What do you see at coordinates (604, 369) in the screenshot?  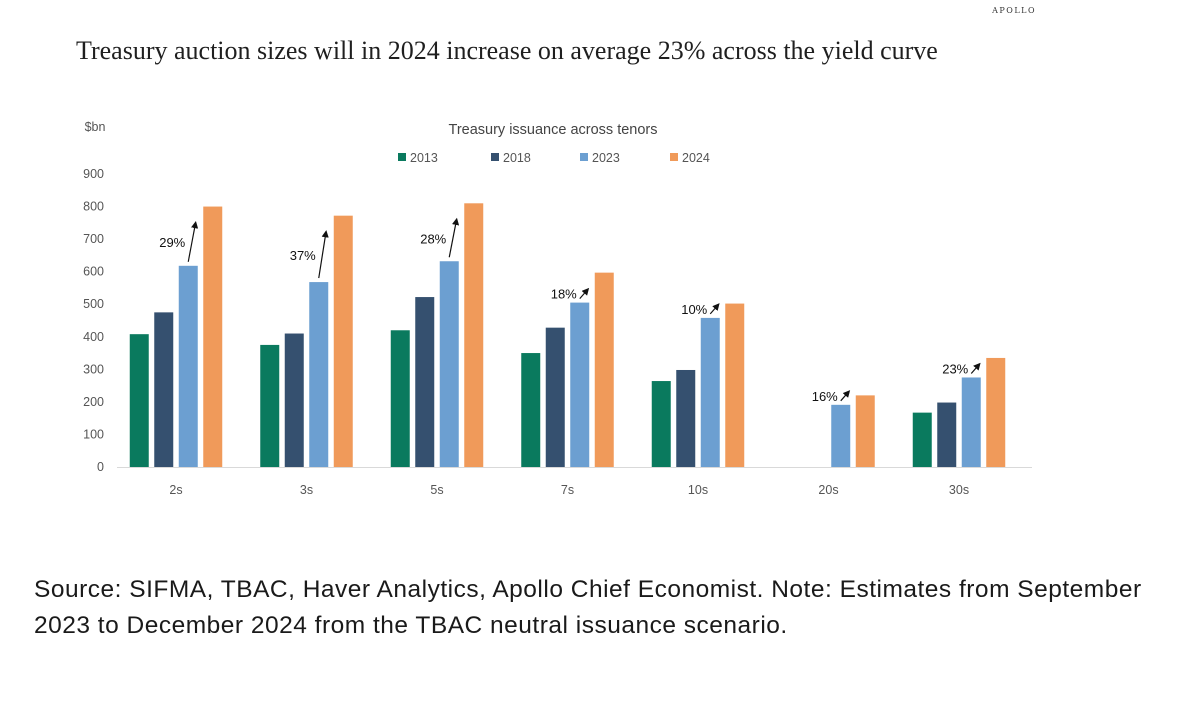 I see `bar-2024-7s` at bounding box center [604, 369].